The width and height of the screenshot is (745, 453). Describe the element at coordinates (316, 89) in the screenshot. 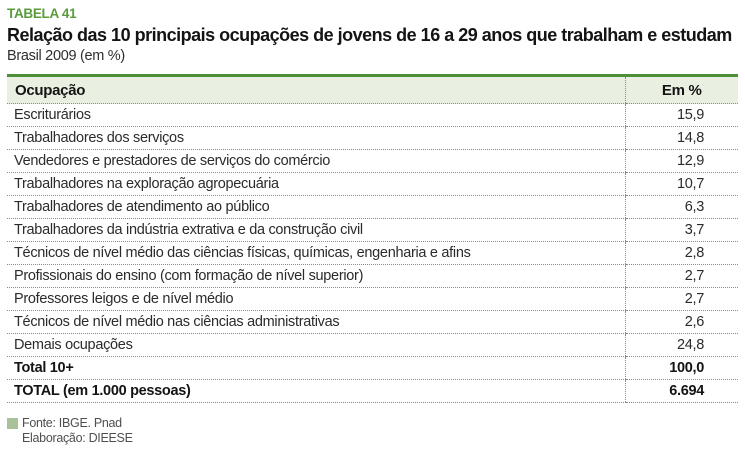

I see `column-header-occupation: Ocupação` at that location.